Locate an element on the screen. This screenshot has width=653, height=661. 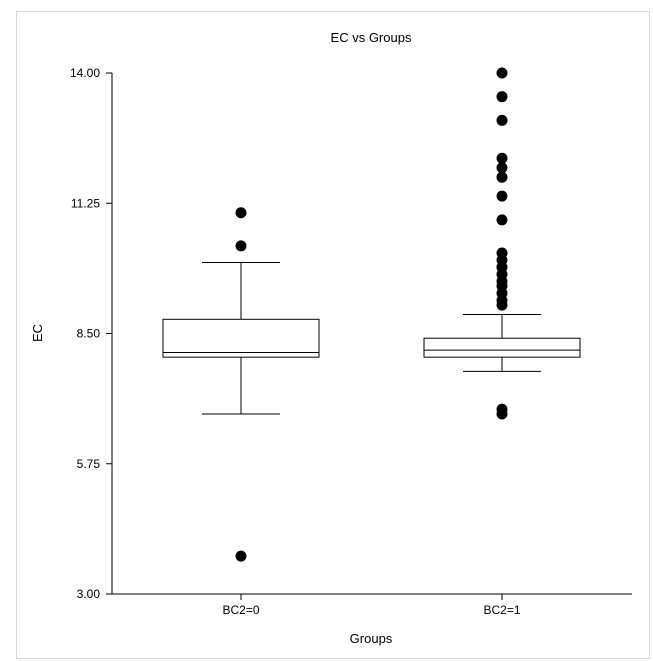
y-tick-label: 3.00 is located at coordinates (89, 594).